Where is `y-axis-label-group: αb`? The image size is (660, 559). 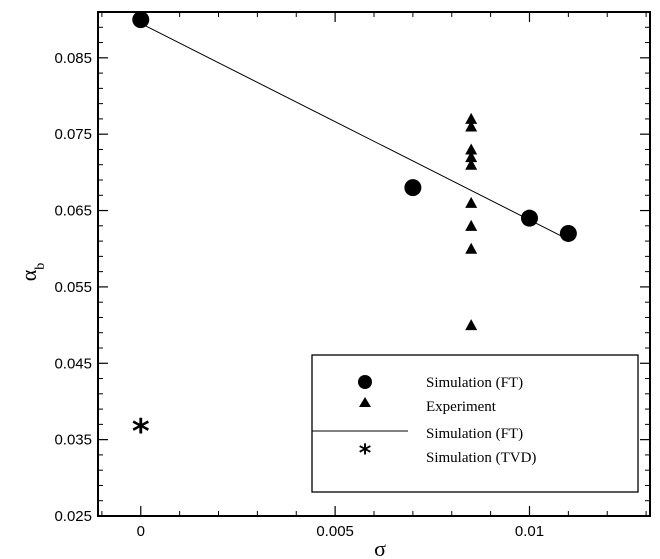 y-axis-label-group: αb is located at coordinates (32, 272).